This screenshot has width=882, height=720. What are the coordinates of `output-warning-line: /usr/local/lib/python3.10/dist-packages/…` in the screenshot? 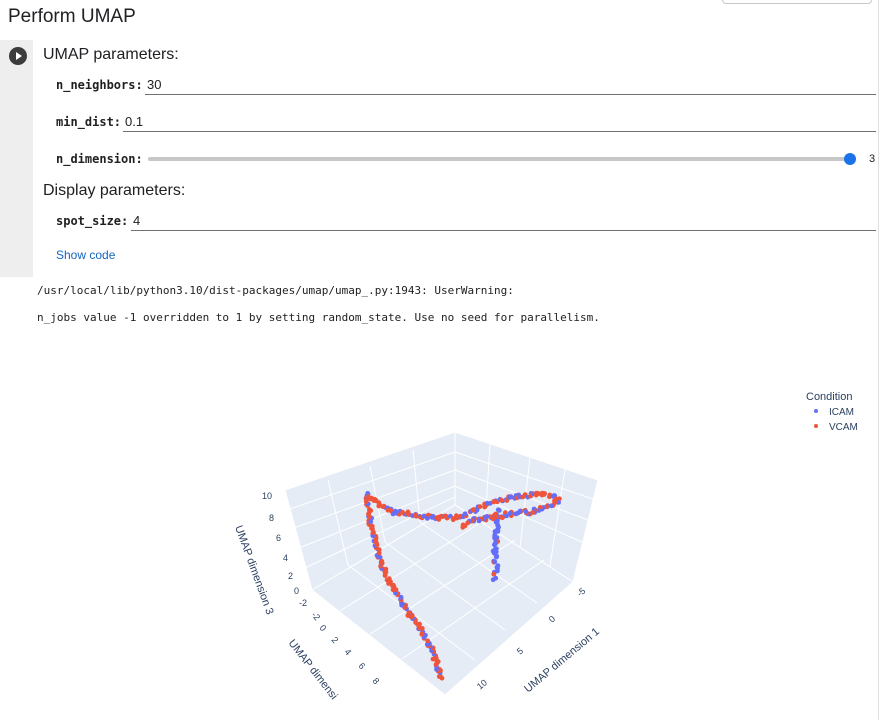 It's located at (275, 290).